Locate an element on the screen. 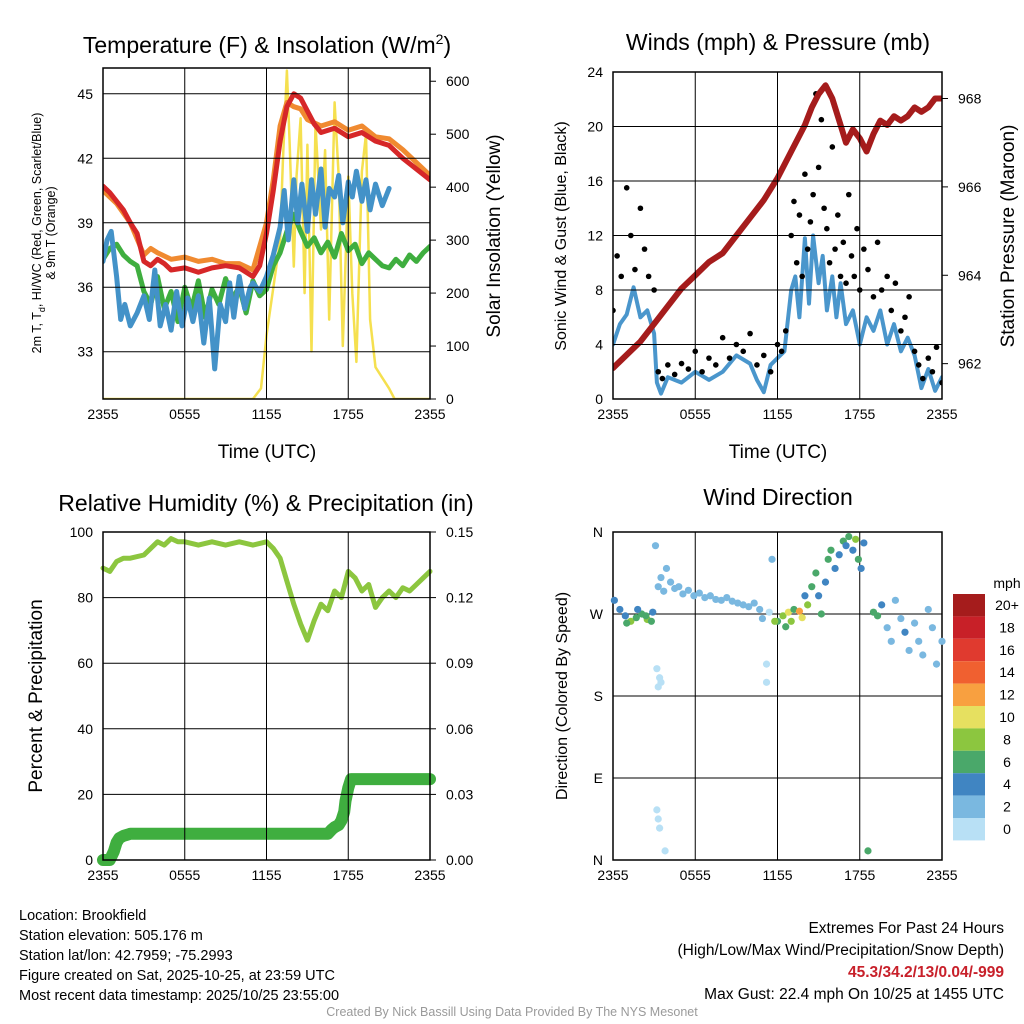  colorbar-label: 4 is located at coordinates (1007, 784).